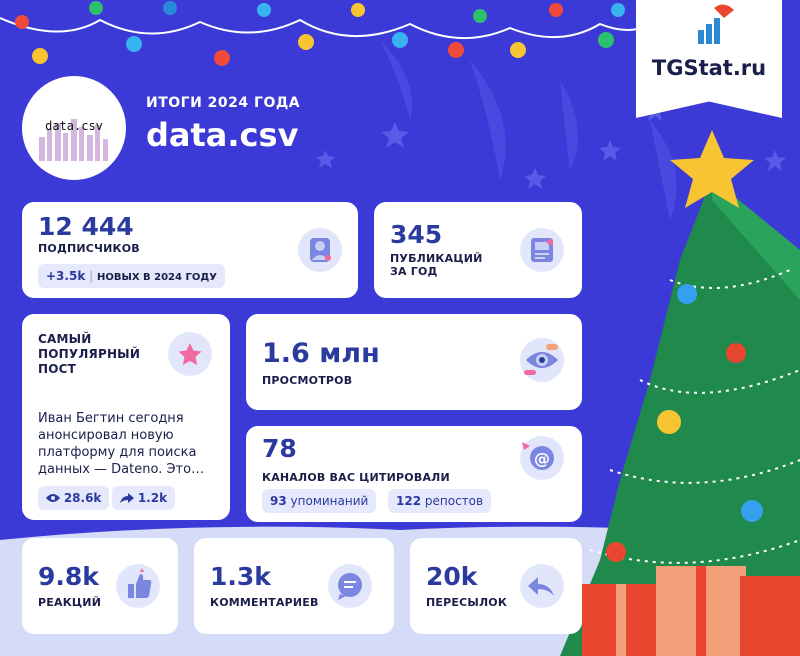 The width and height of the screenshot is (800, 656). Describe the element at coordinates (223, 103) in the screenshot. I see `page-subtitle: ИТОГИ 2024 ГОДА` at that location.